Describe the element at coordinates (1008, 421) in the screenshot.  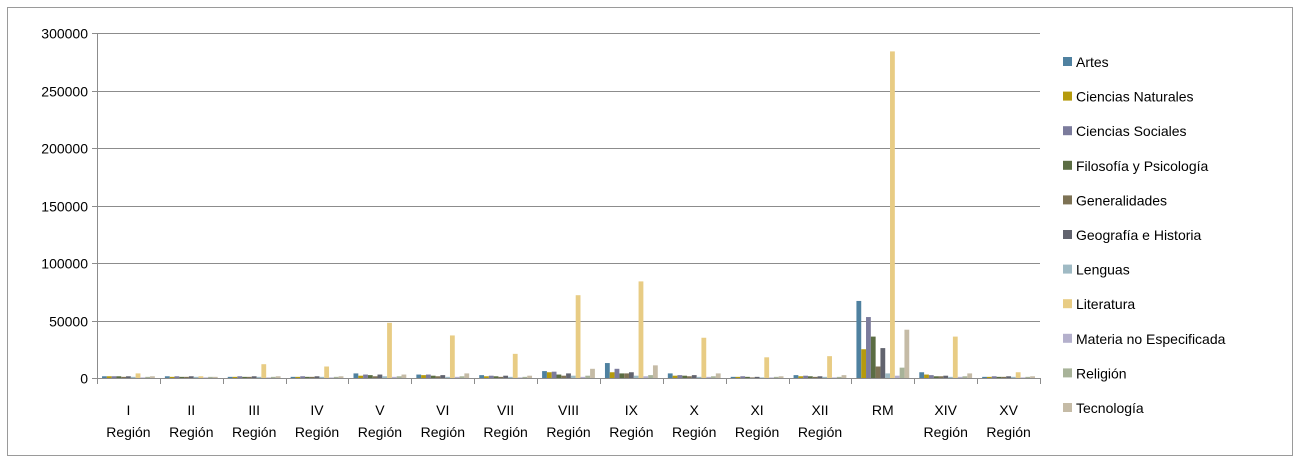
I see `x-tick-label: XV Región` at that location.